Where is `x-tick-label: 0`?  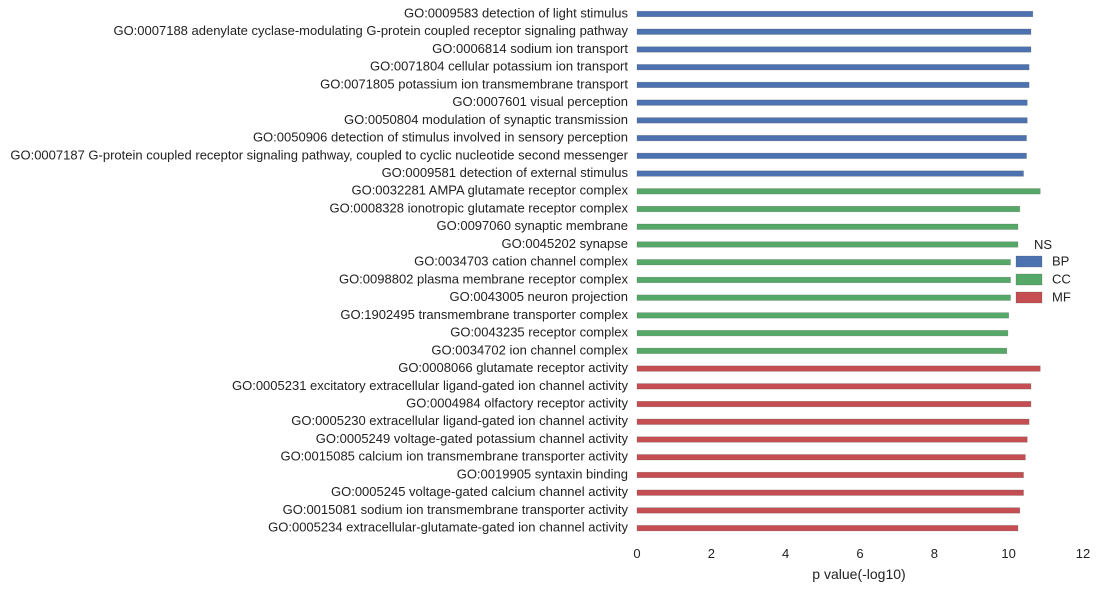
x-tick-label: 0 is located at coordinates (636, 553).